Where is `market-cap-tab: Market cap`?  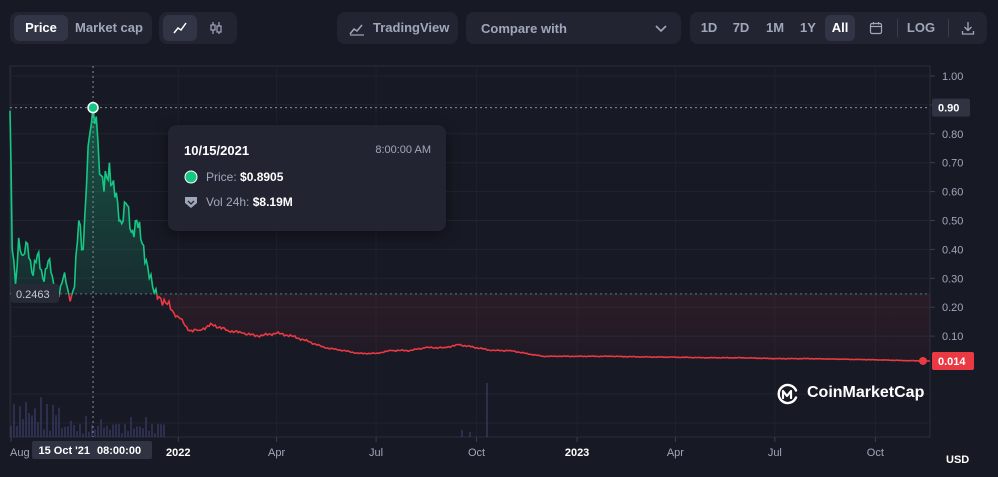
market-cap-tab: Market cap is located at coordinates (109, 27).